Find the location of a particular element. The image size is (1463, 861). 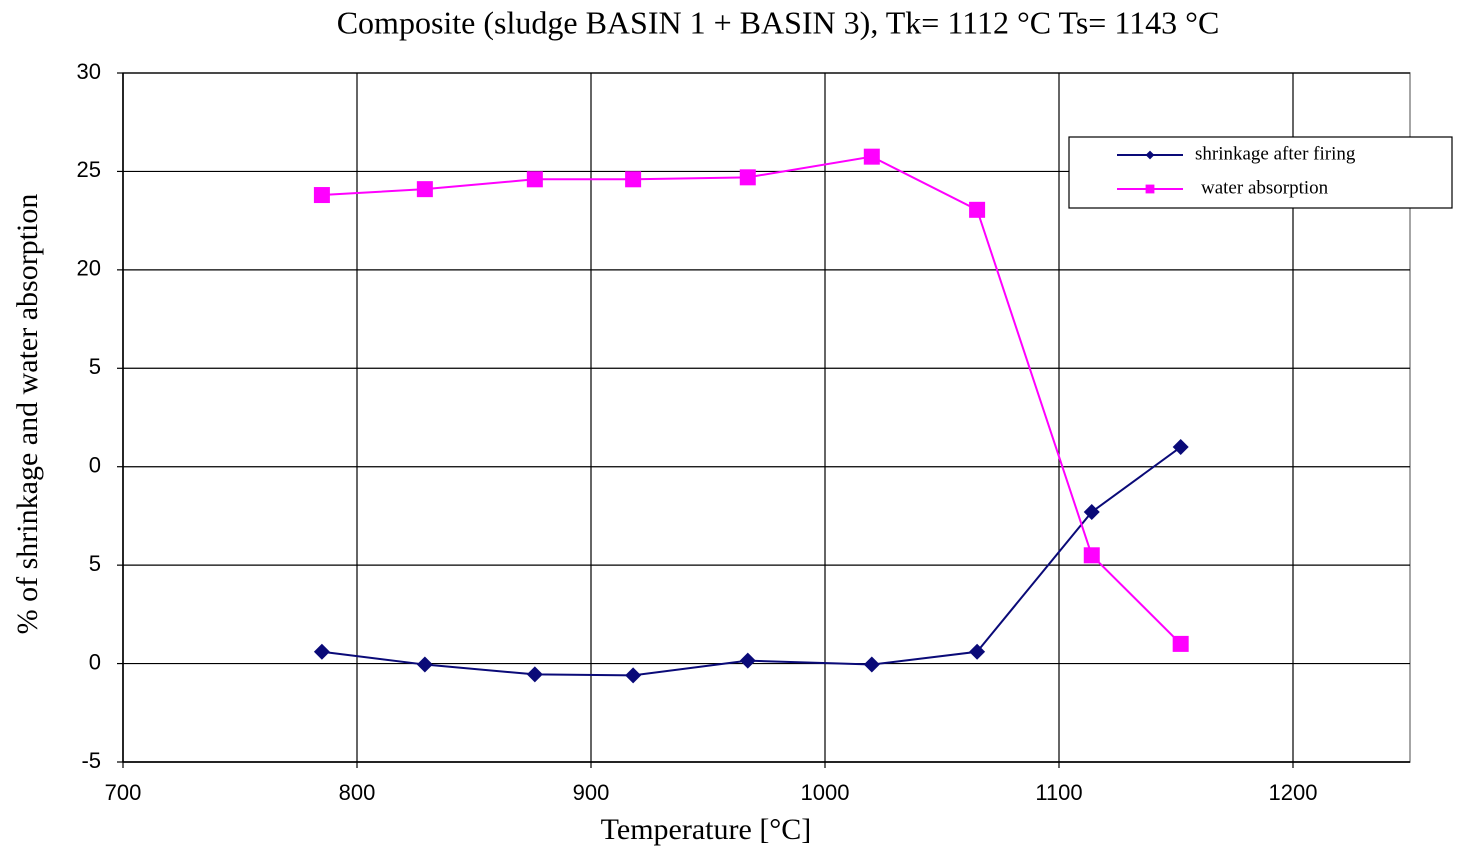

y-tick-label: 25 is located at coordinates (89, 169).